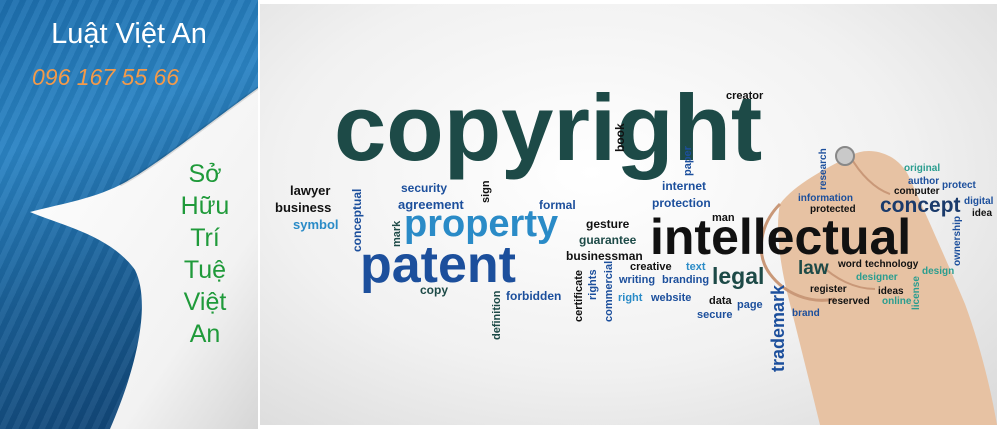 The height and width of the screenshot is (429, 997). Describe the element at coordinates (533, 296) in the screenshot. I see `word: forbidden` at that location.